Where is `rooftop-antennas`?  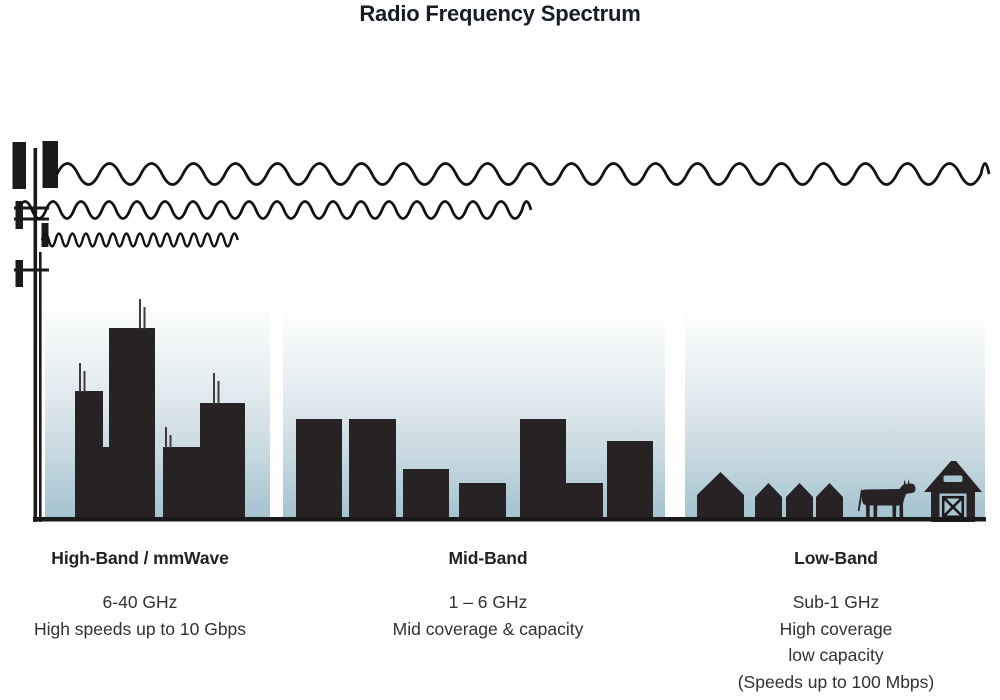 rooftop-antennas is located at coordinates (149, 373).